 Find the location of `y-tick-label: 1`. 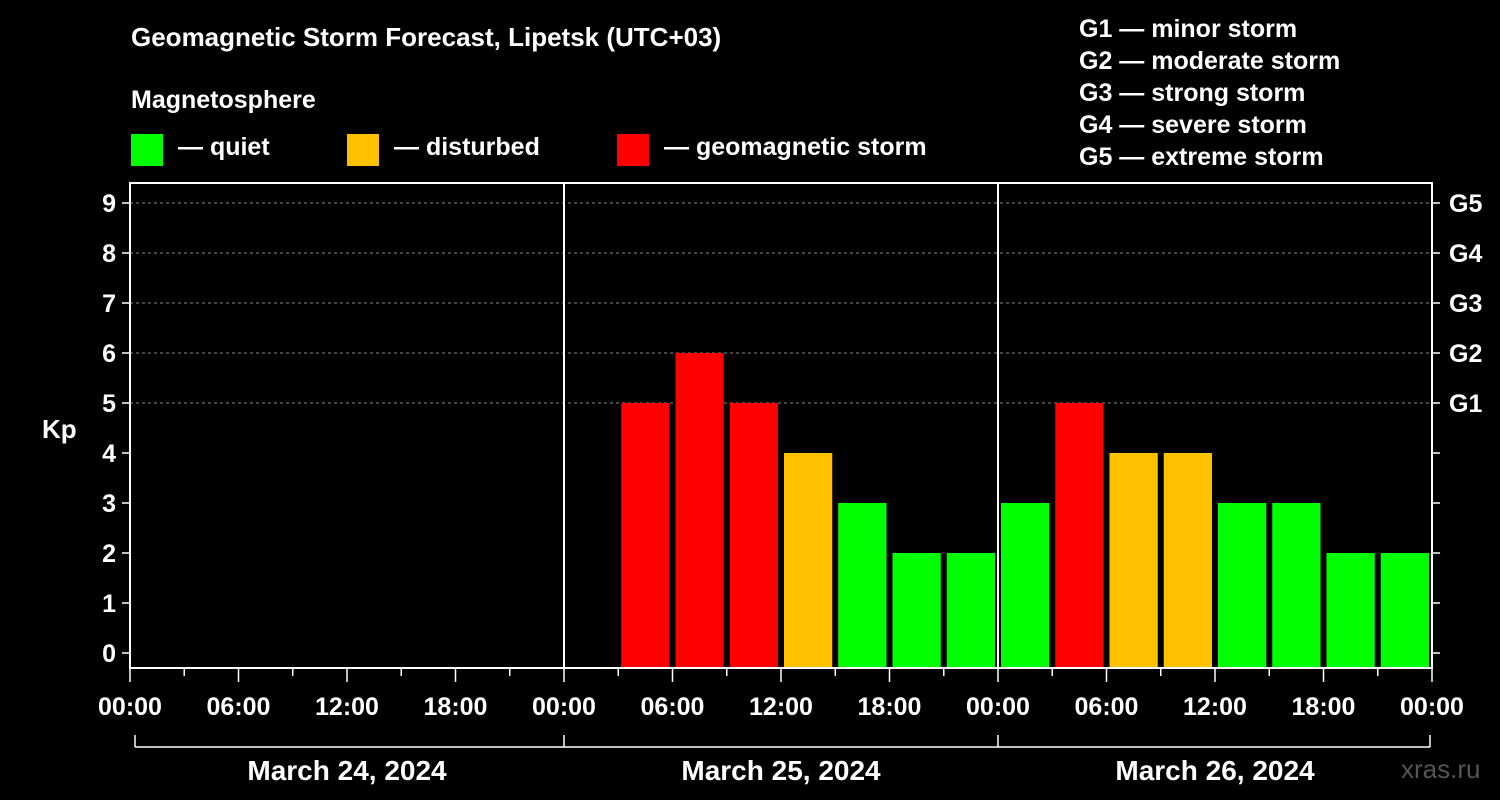

y-tick-label: 1 is located at coordinates (109, 604).